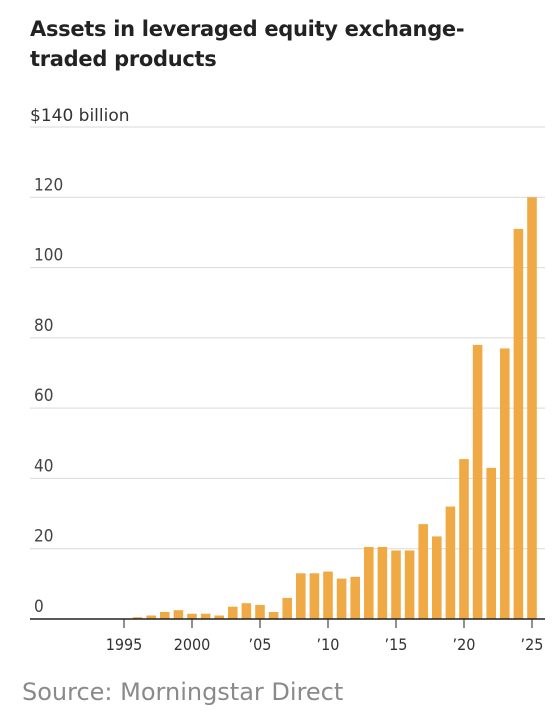  I want to click on bar-2003, so click(233, 612).